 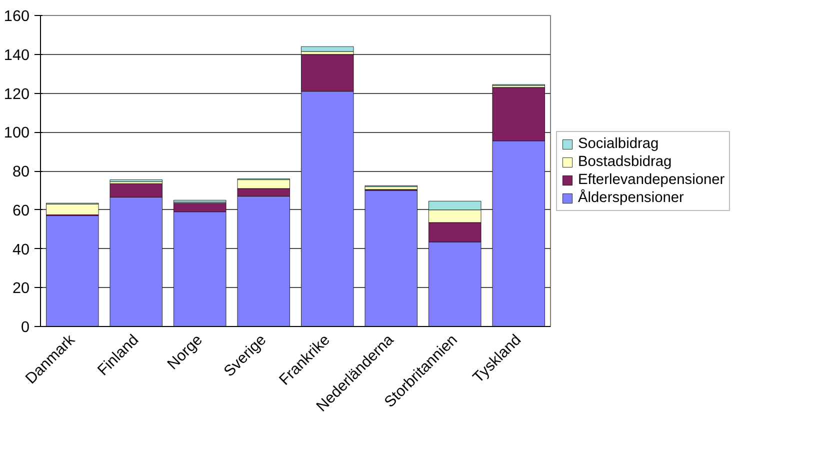 I want to click on y-tick-label: 120, so click(x=17, y=94).